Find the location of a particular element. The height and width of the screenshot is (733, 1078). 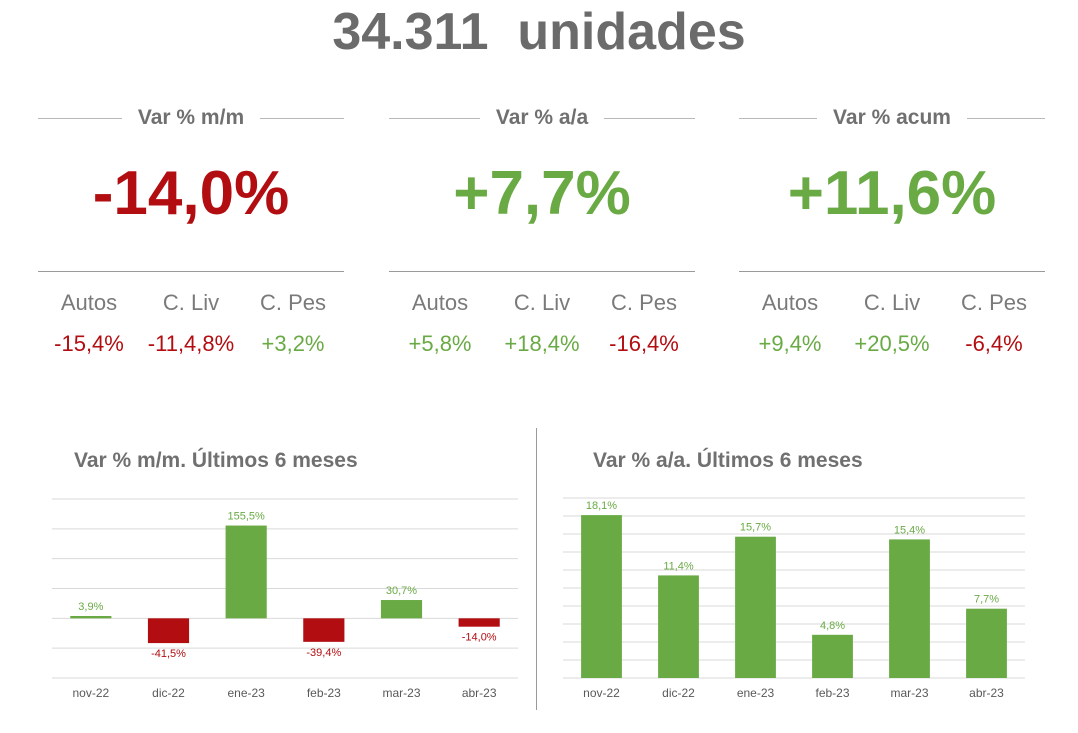

kpi-item-value-cpes: -6,4% is located at coordinates (994, 343).